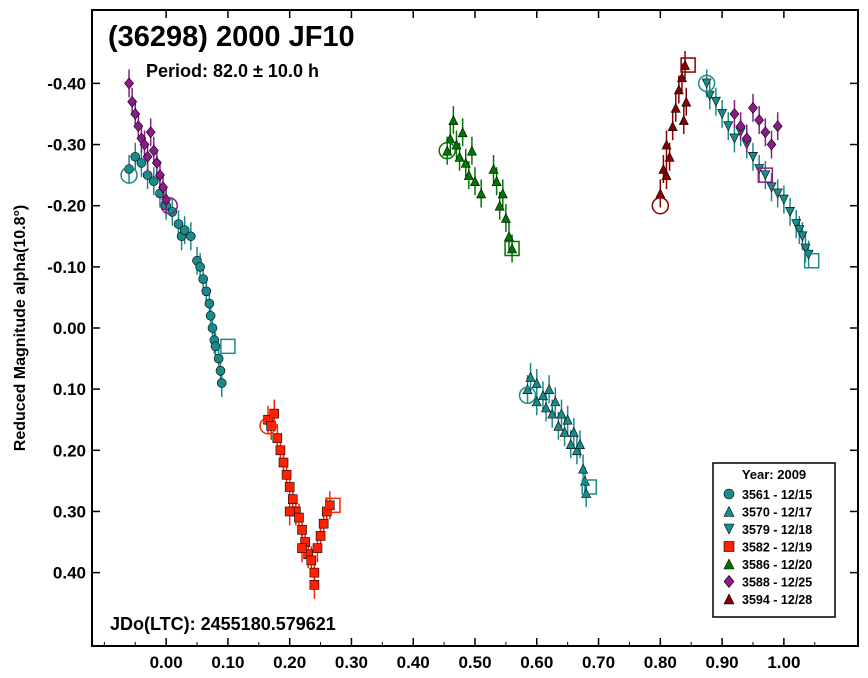  What do you see at coordinates (774, 474) in the screenshot?
I see `legend-title: Year: 2009` at bounding box center [774, 474].